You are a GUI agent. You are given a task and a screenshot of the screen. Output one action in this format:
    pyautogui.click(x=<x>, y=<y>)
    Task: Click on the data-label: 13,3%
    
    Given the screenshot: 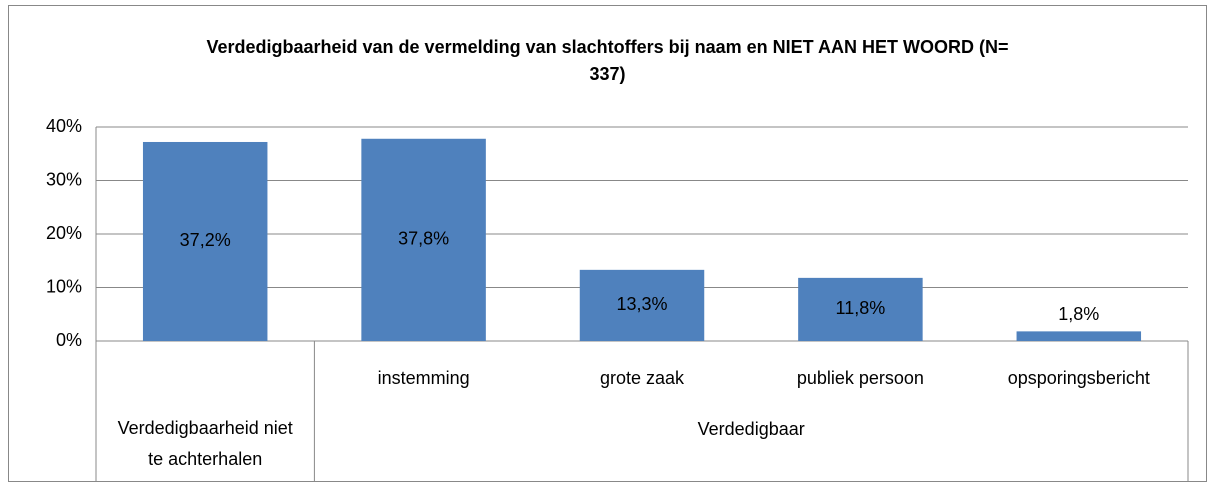 What is the action you would take?
    pyautogui.click(x=641, y=304)
    